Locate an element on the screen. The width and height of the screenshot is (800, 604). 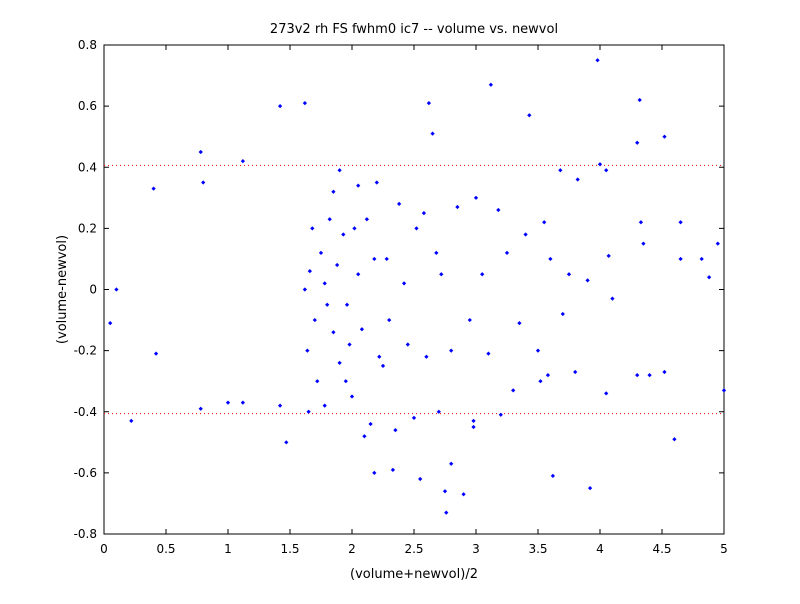
x-tick-label: 4.5 is located at coordinates (661, 549).